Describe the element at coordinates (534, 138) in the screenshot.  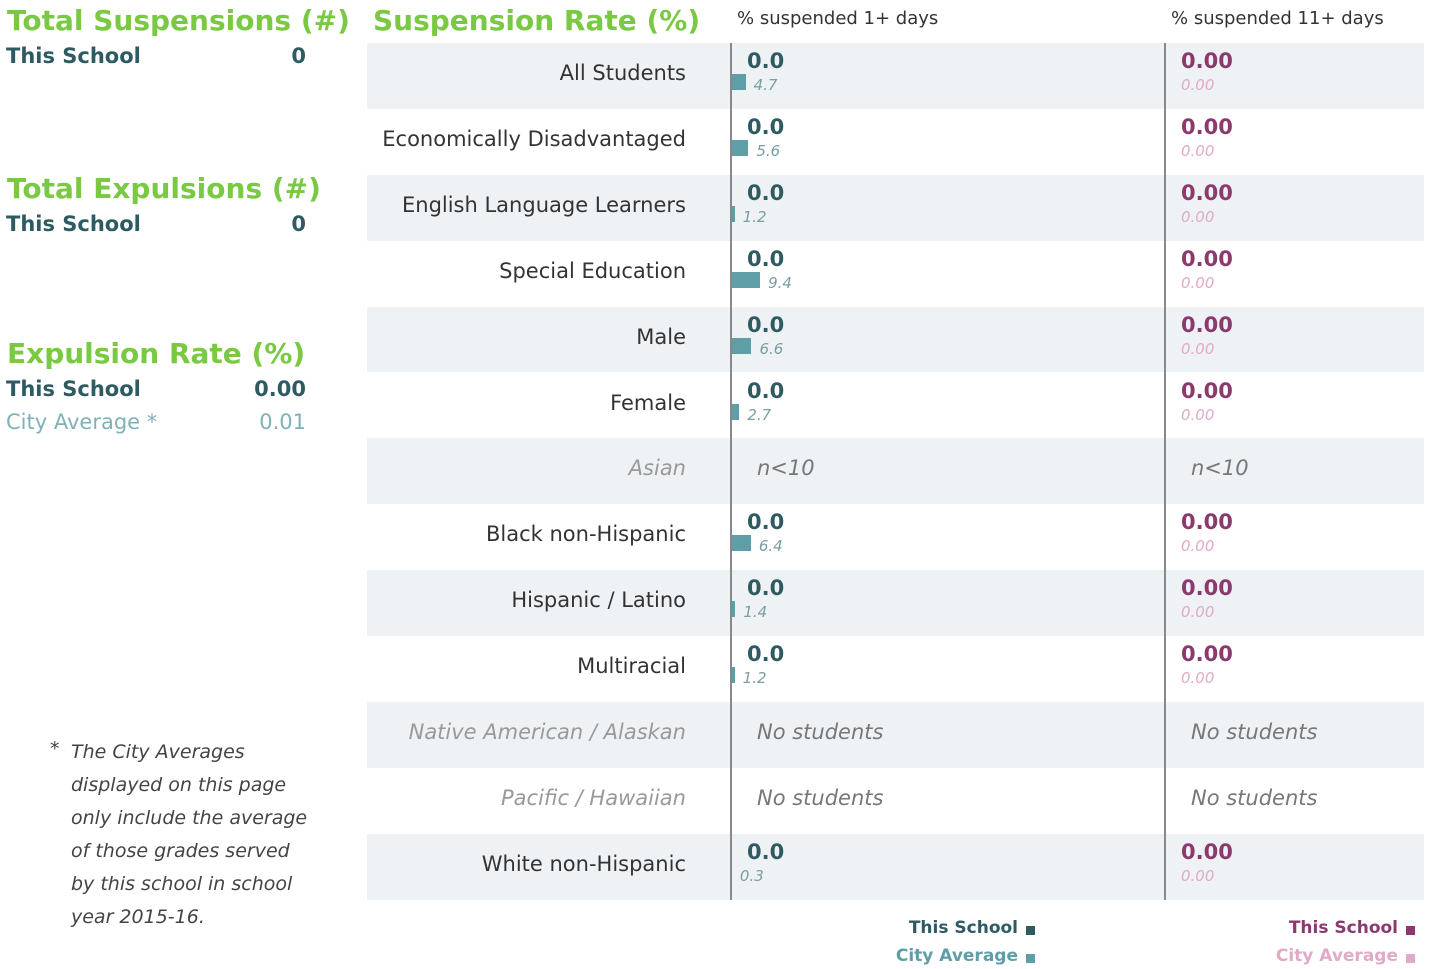
I see `group-label: Economically Disadvantaged` at that location.